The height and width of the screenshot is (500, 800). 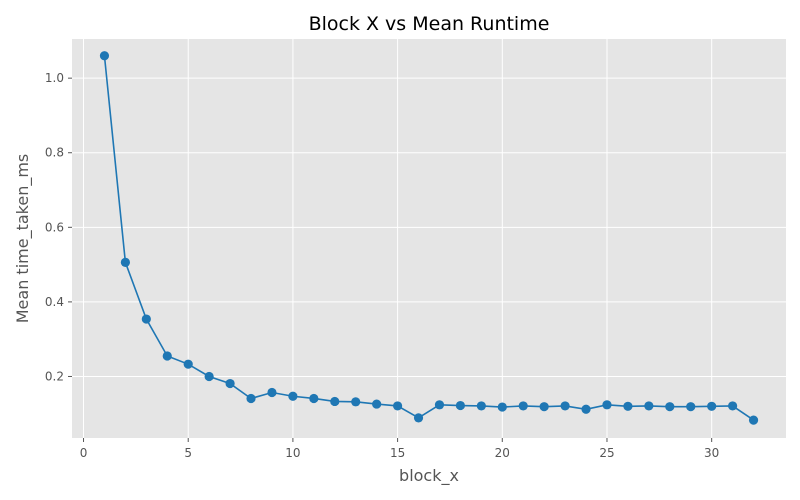 What do you see at coordinates (429, 24) in the screenshot?
I see `chart-title: Block X vs Mean Runtime` at bounding box center [429, 24].